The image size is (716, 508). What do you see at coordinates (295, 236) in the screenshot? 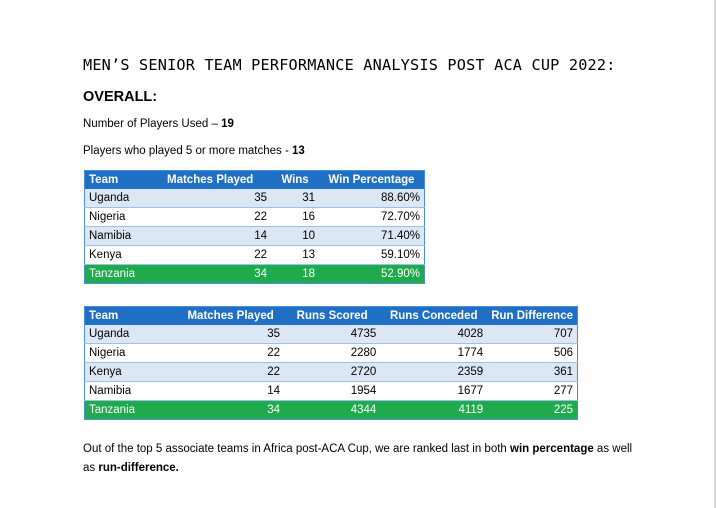
I see `cell-wins: 10` at bounding box center [295, 236].